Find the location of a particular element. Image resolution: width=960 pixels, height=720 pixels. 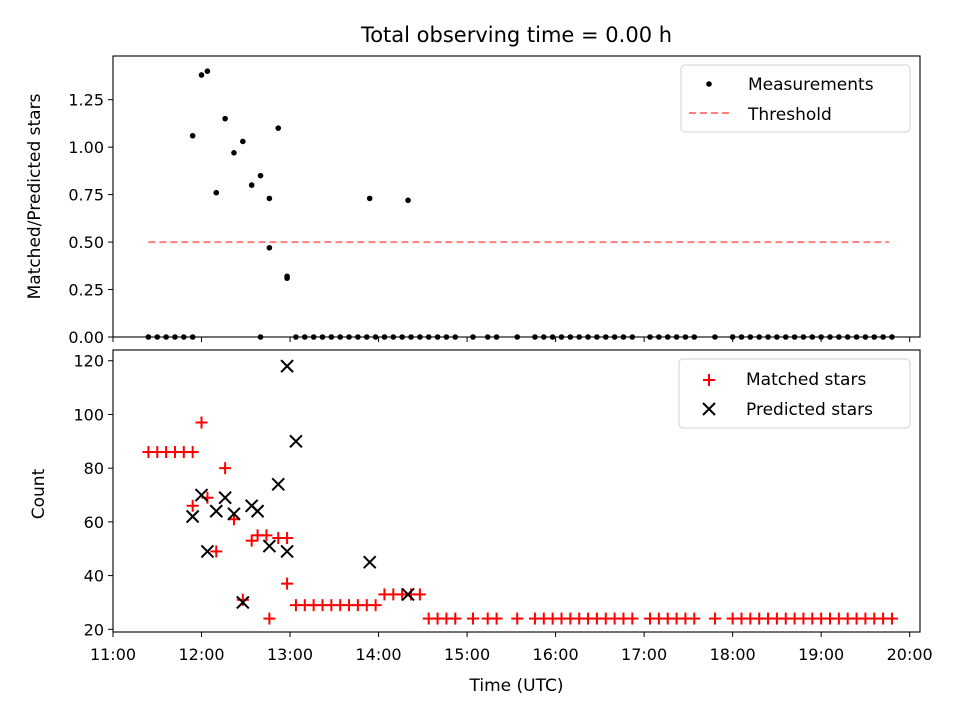

legend-threshold-label: Threshold is located at coordinates (789, 115).